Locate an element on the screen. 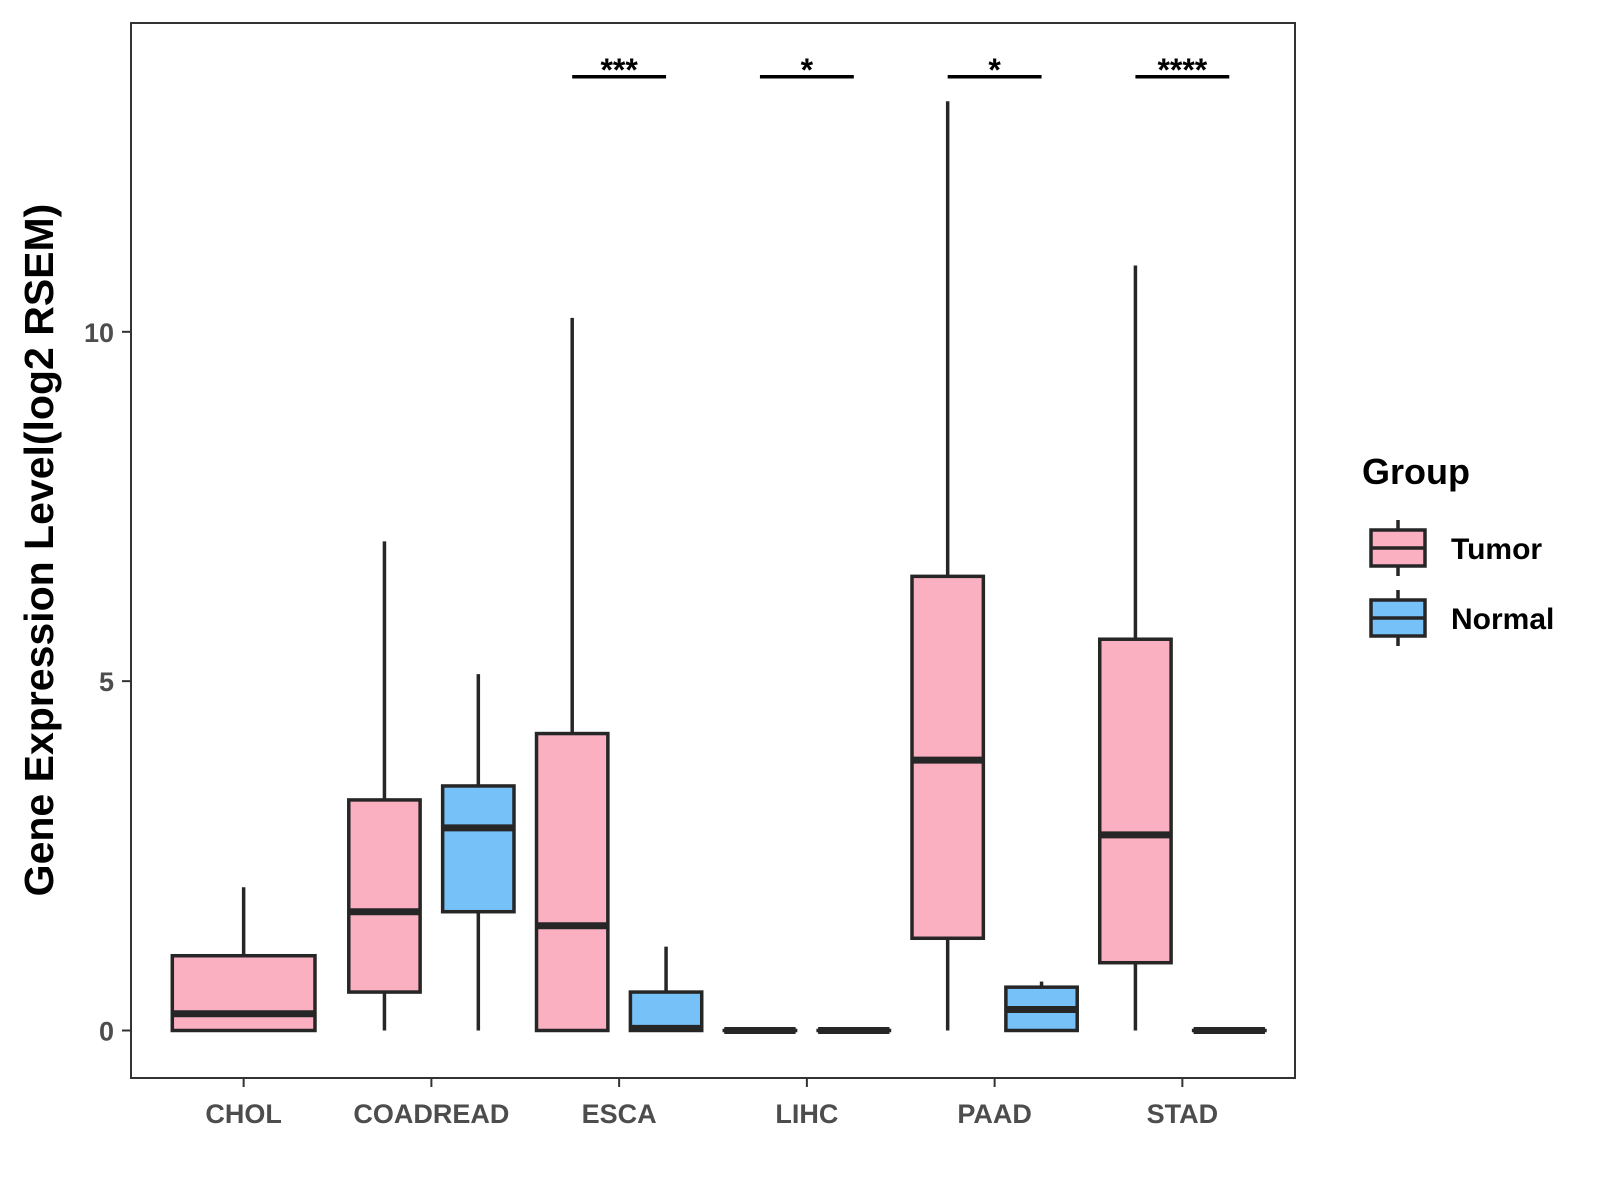 This screenshot has width=1600, height=1200. box-normal-paad is located at coordinates (1041, 1007).